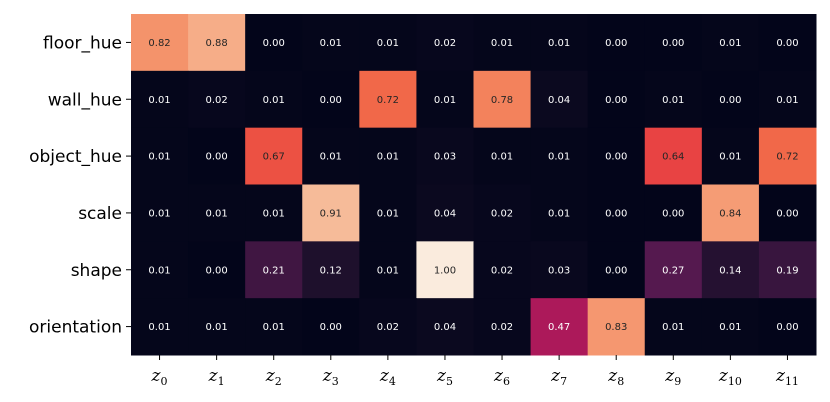 Image resolution: width=830 pixels, height=402 pixels. What do you see at coordinates (730, 377) in the screenshot?
I see `column-label: z10` at bounding box center [730, 377].